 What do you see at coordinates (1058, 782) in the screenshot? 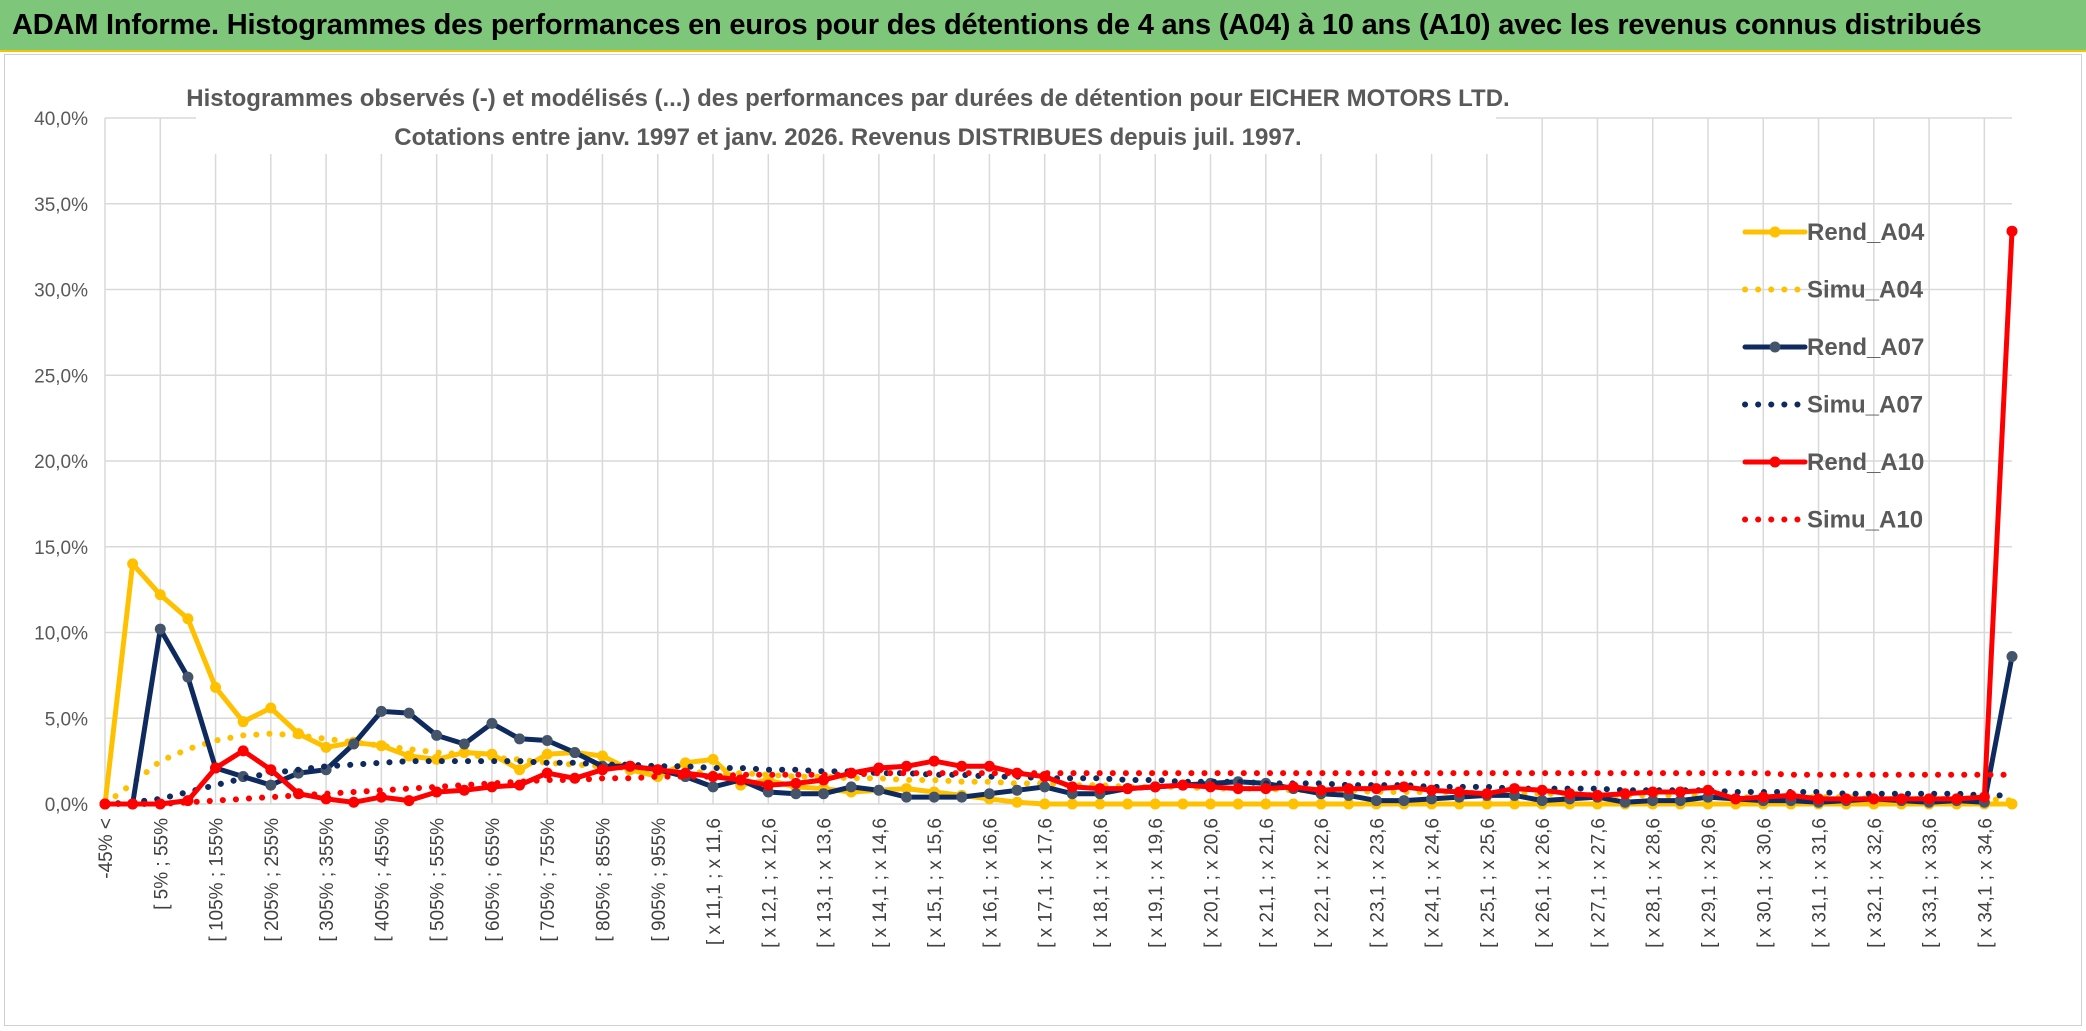
I see `series-line-simu-a07` at bounding box center [1058, 782].